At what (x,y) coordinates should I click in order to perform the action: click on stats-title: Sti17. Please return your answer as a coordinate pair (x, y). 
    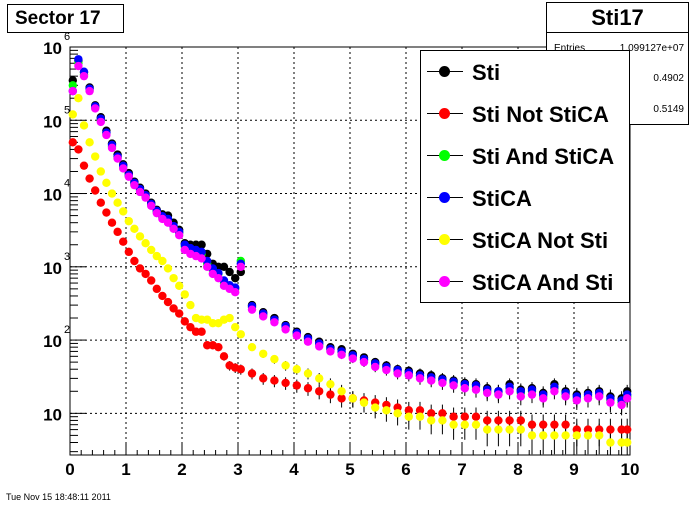
    Looking at the image, I should click on (617, 18).